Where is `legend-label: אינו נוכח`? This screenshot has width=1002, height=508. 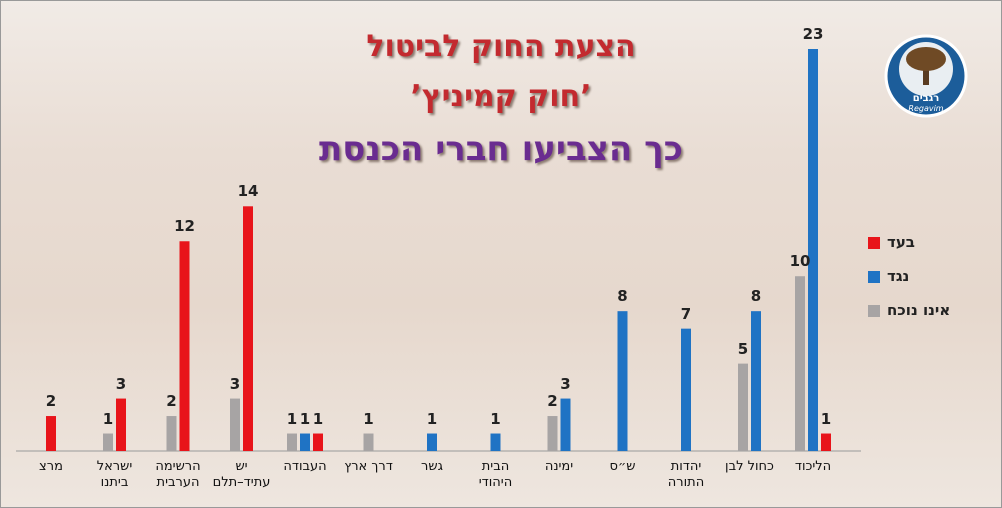
legend-label: אינו נוכח is located at coordinates (919, 310).